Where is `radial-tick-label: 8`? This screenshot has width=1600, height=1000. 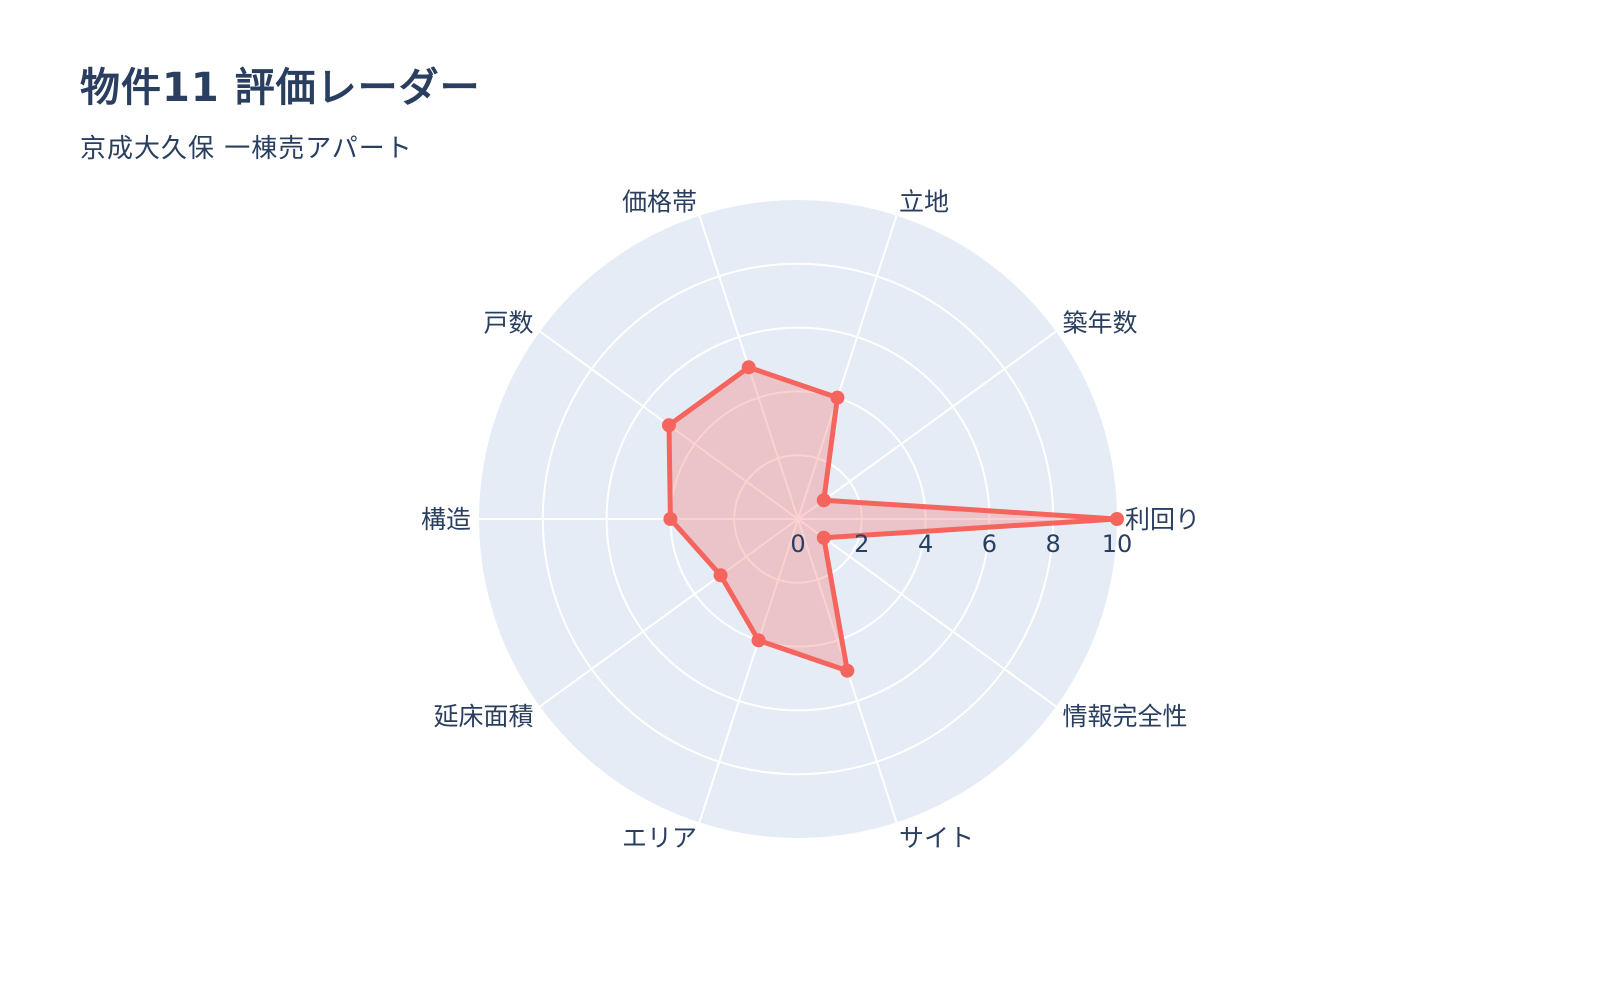
radial-tick-label: 8 is located at coordinates (1053, 544).